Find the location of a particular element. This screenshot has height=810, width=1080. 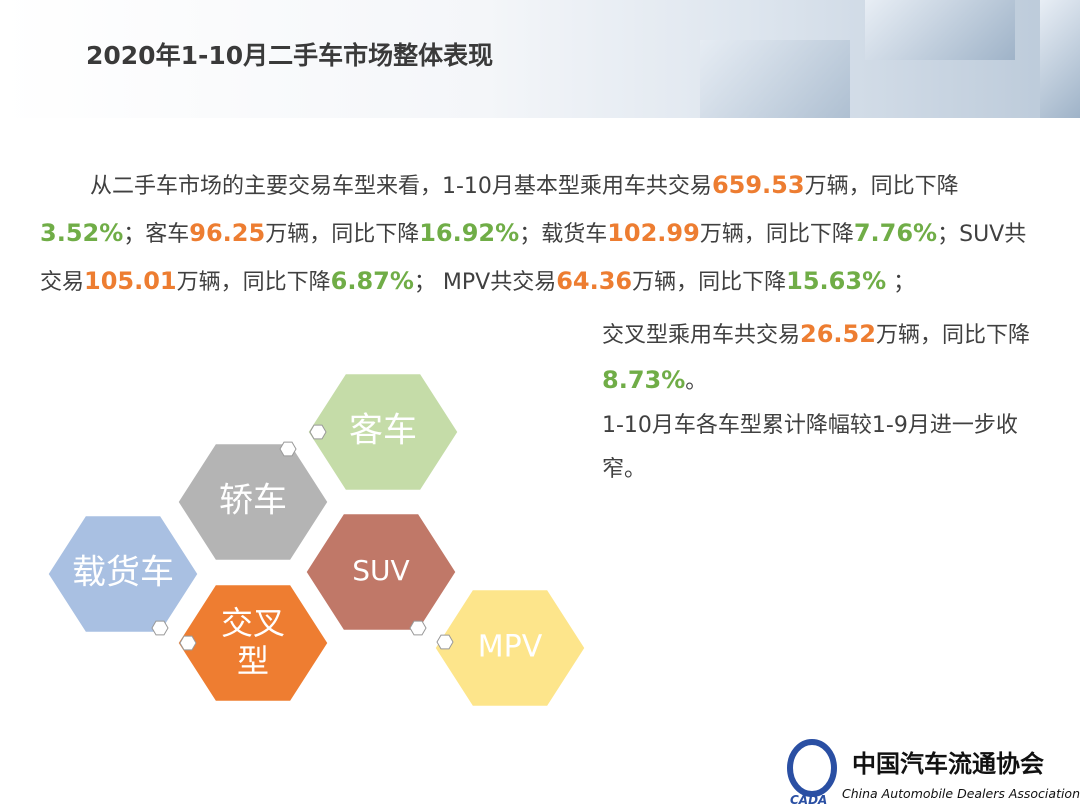

highlight: 15.63% is located at coordinates (836, 281).